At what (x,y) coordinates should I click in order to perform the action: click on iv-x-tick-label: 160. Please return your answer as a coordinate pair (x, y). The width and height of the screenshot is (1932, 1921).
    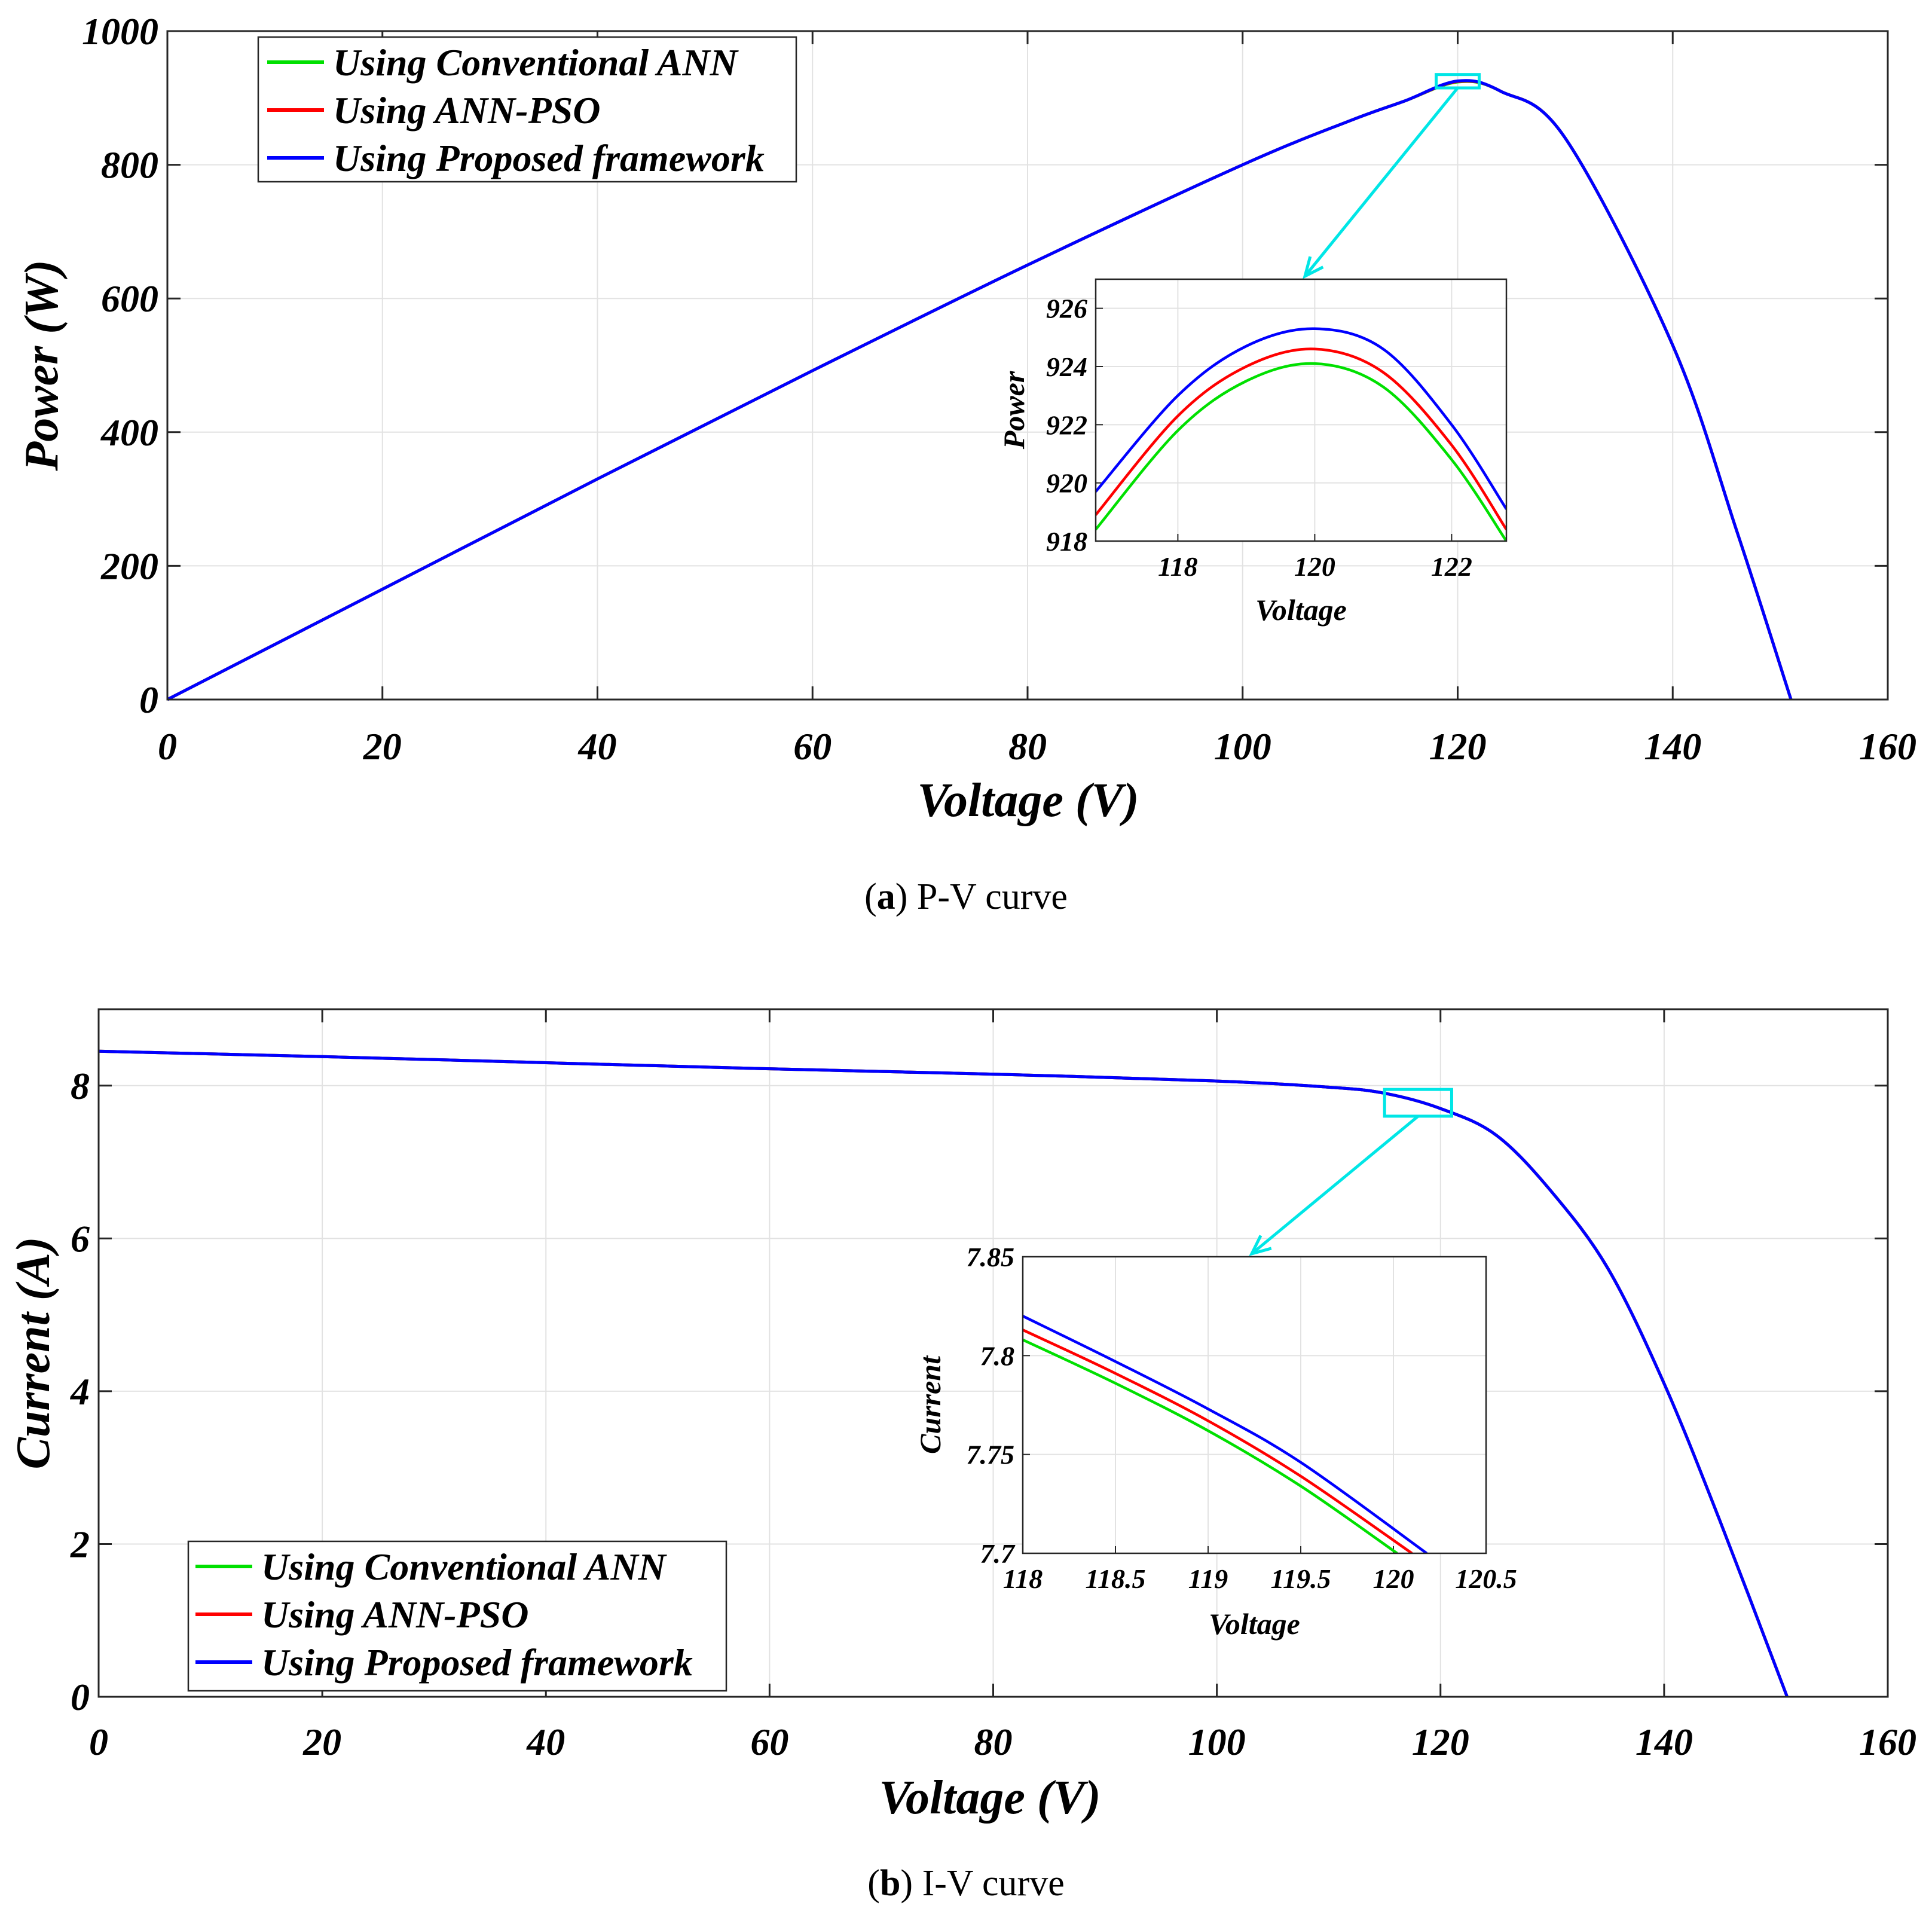
    Looking at the image, I should click on (1887, 1742).